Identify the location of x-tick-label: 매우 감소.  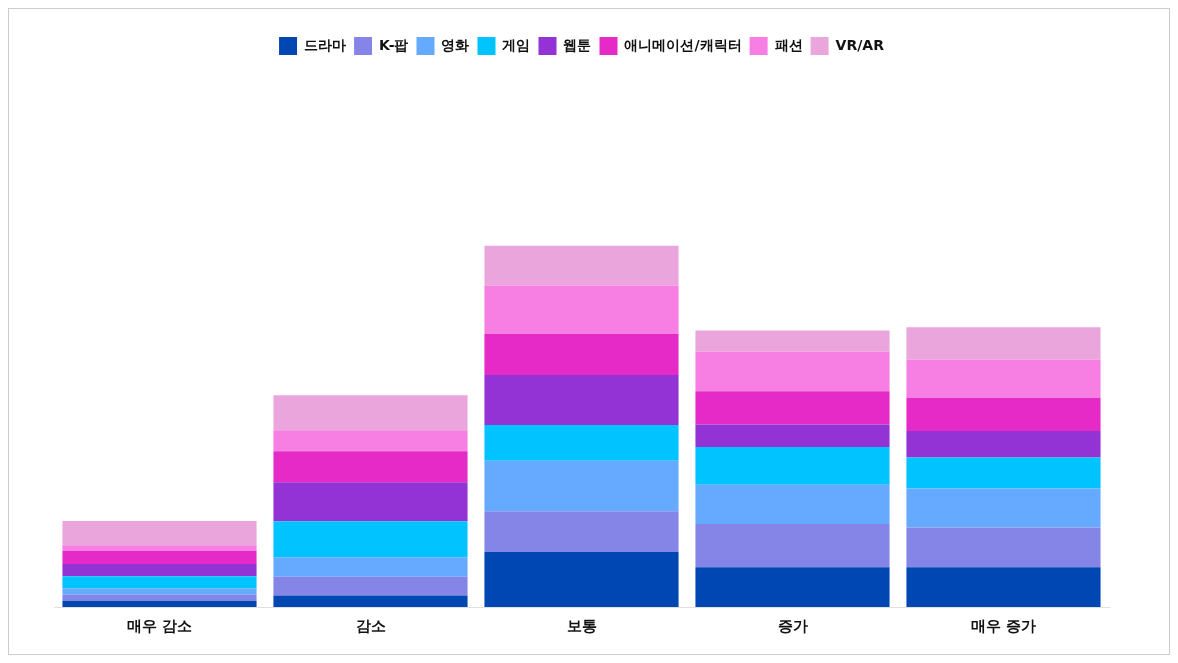
(159, 625).